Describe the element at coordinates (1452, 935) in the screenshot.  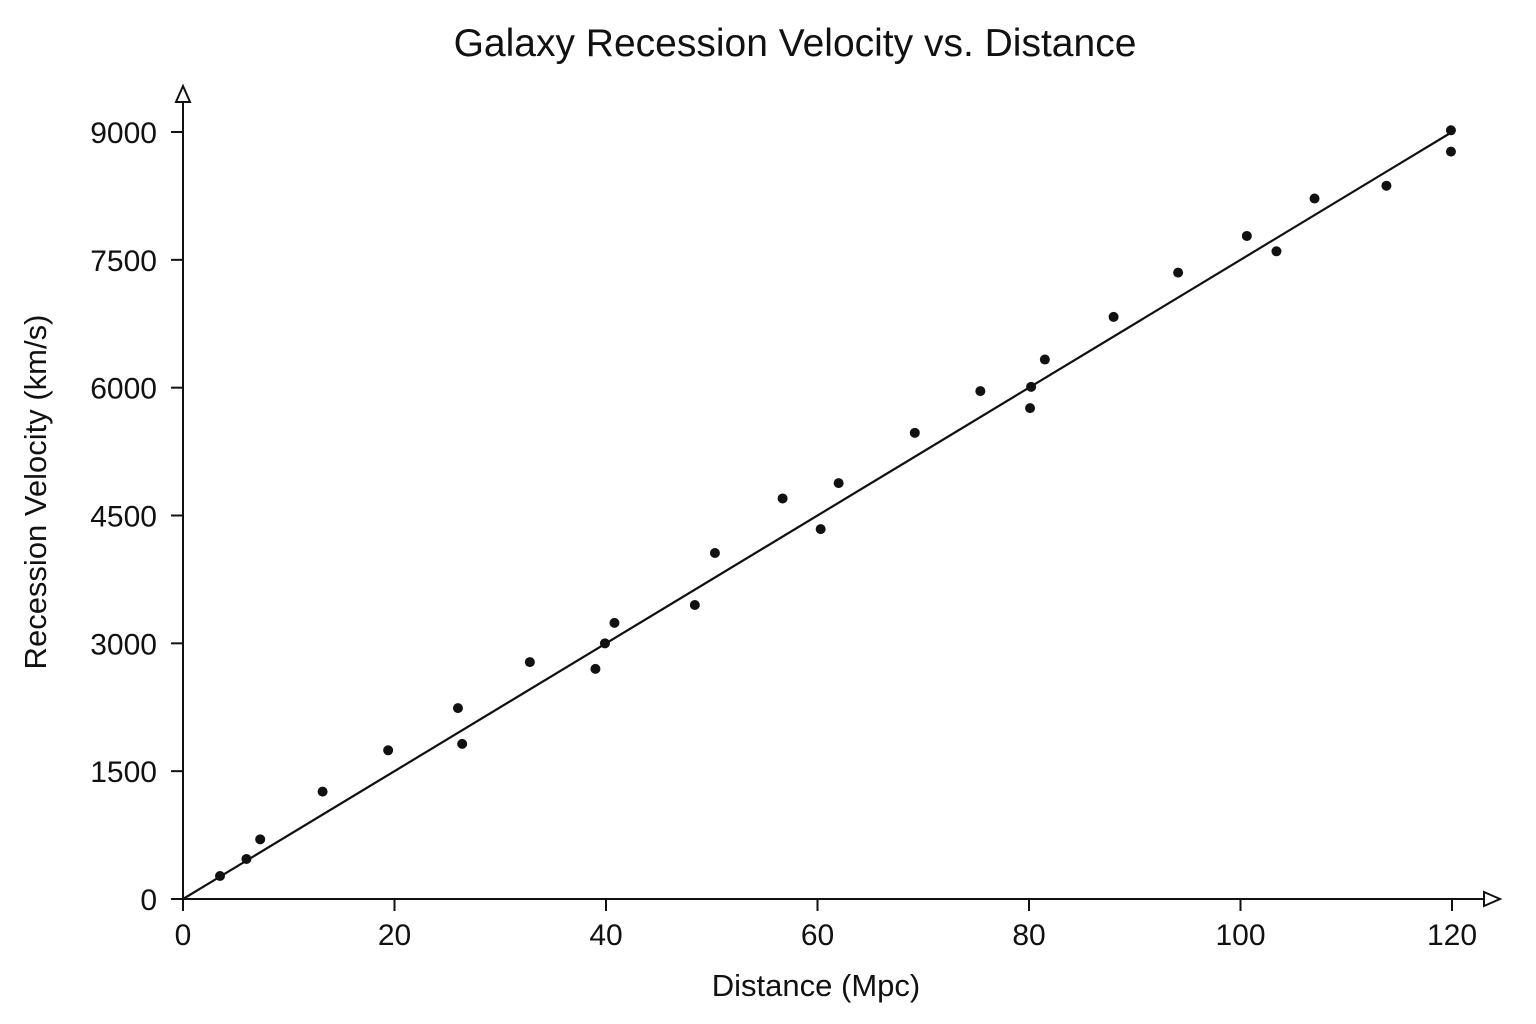
I see `x-tick-label: 120` at that location.